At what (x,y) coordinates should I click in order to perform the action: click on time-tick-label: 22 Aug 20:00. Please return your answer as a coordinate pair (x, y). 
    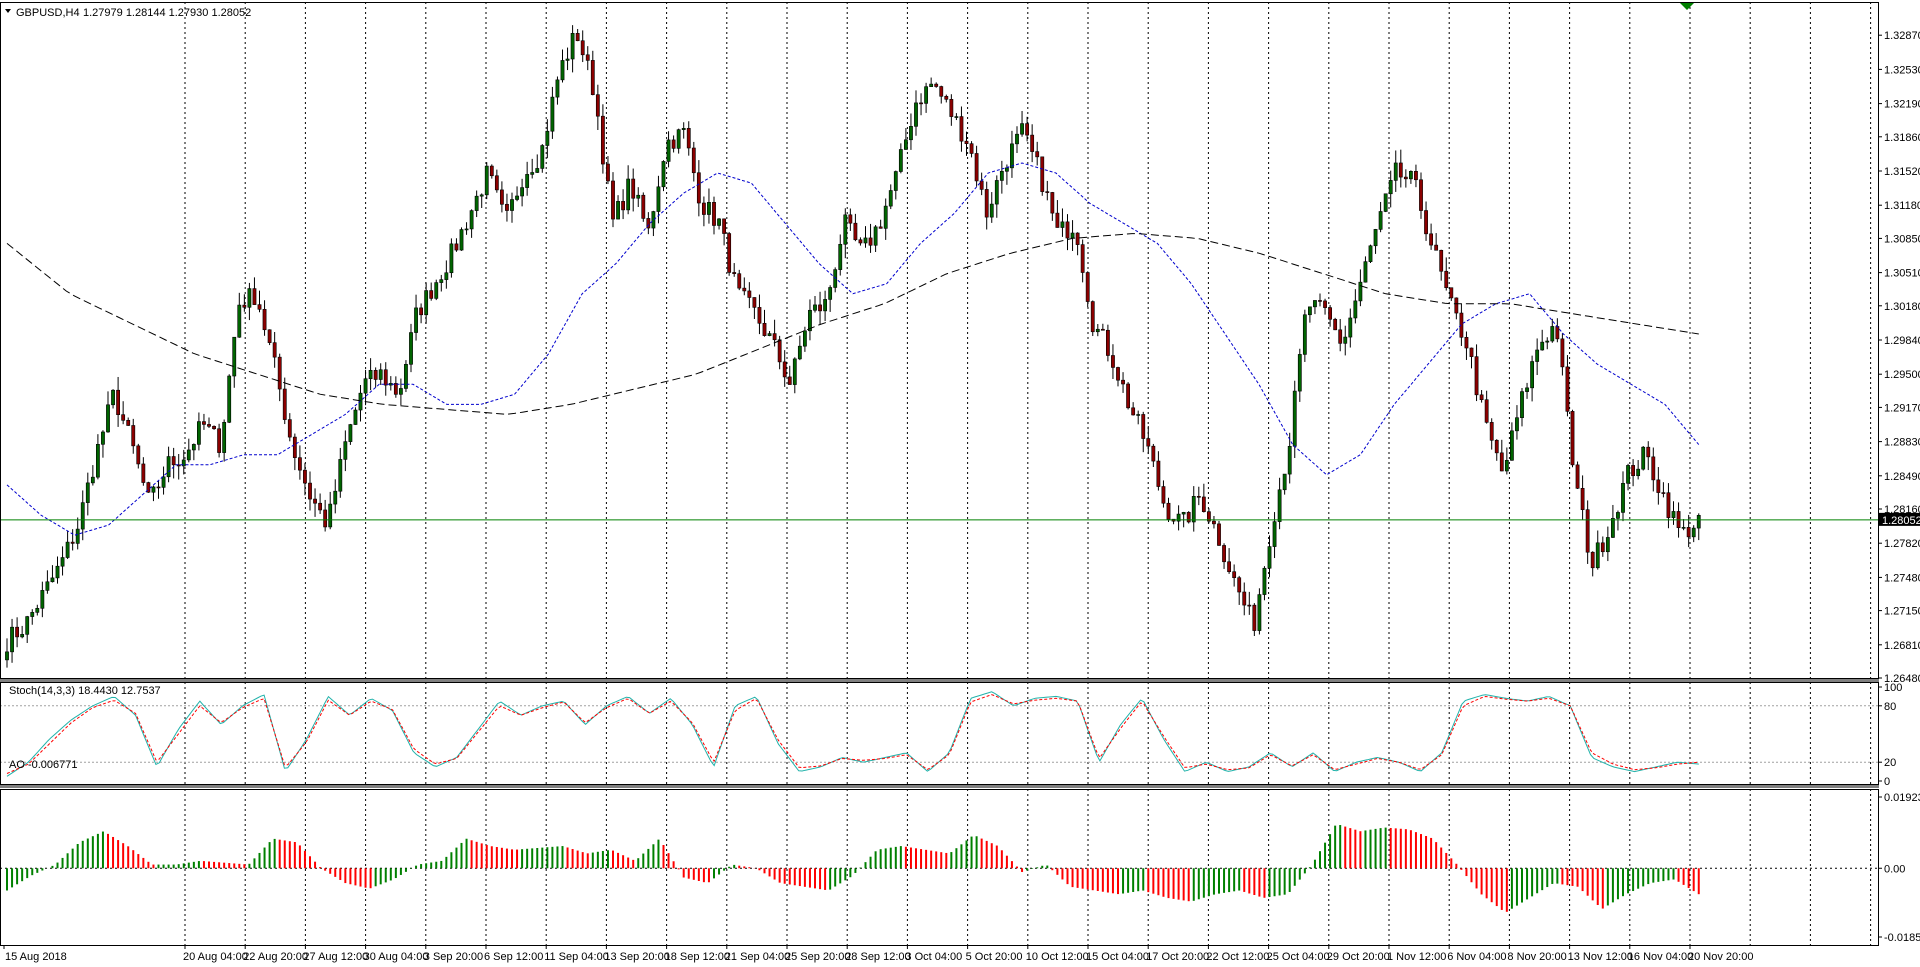
    Looking at the image, I should click on (275, 957).